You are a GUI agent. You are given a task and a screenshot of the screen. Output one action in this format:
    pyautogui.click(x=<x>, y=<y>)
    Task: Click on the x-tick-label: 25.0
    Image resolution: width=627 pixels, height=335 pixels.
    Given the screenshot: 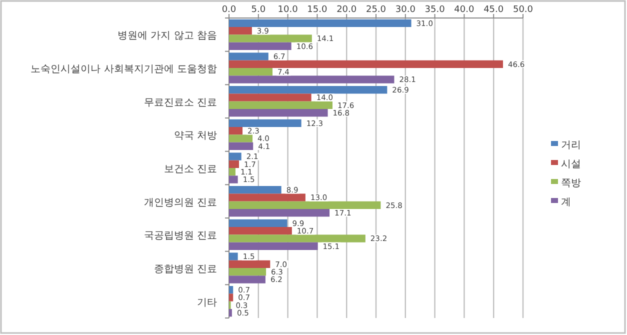 What is the action you would take?
    pyautogui.click(x=376, y=10)
    